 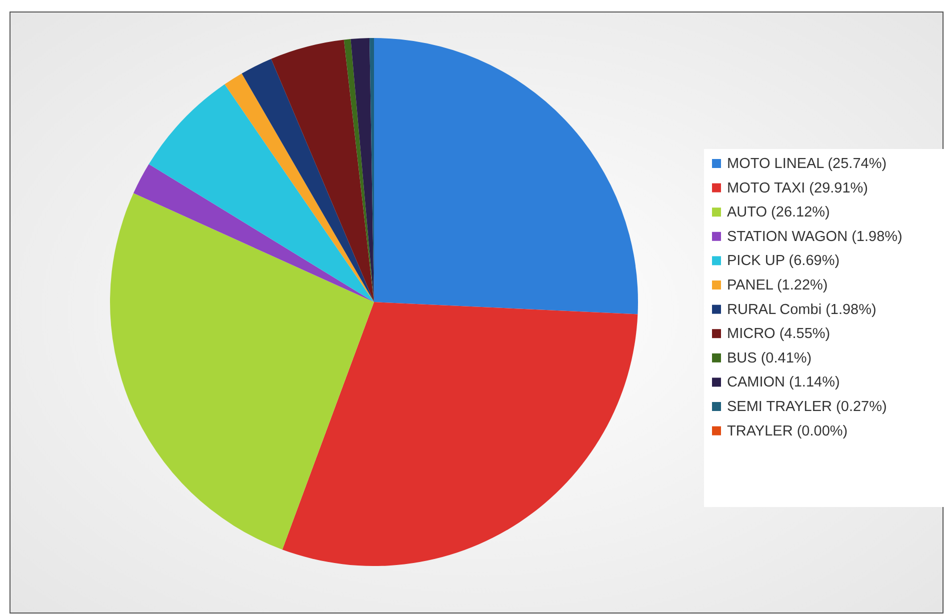 I want to click on legend-label: TRAYLER (0.00%), so click(x=787, y=431).